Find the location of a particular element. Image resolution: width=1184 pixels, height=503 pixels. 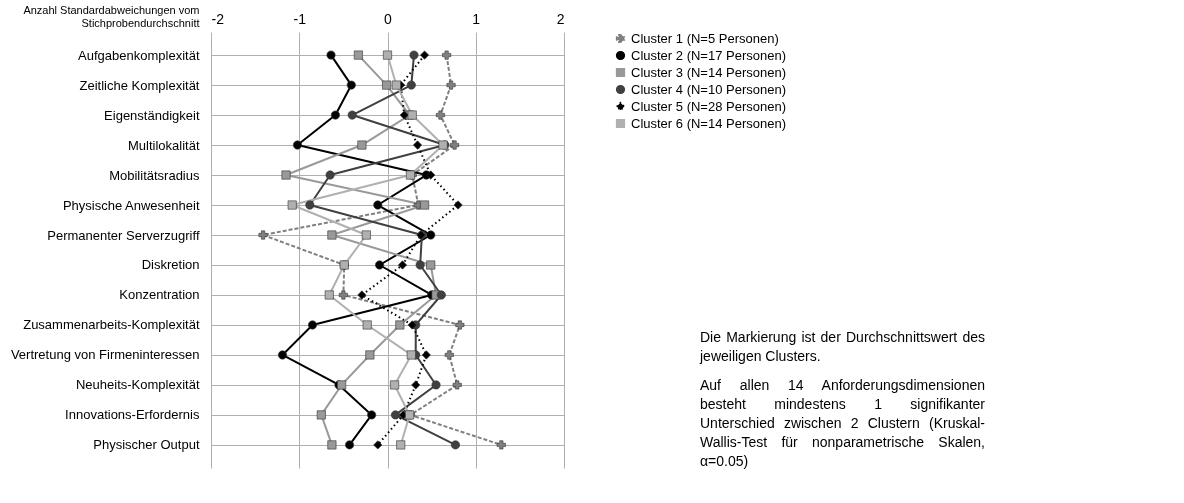

y-tick-label: Konzentration is located at coordinates (159, 295).